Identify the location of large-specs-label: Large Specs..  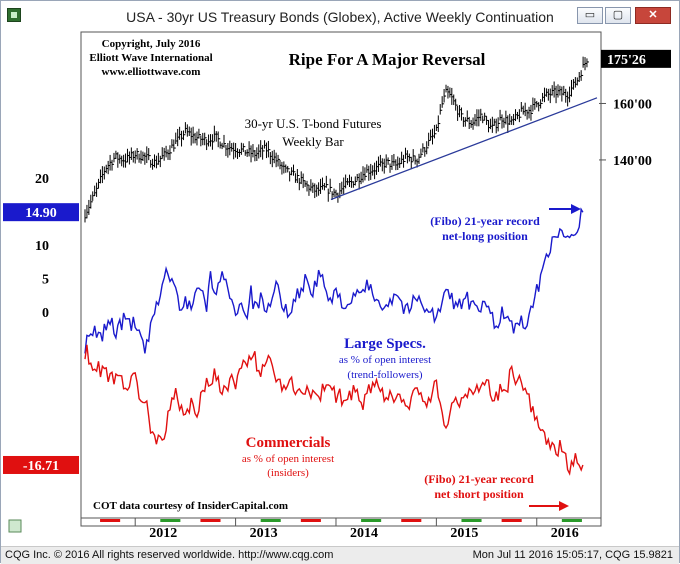
(385, 344).